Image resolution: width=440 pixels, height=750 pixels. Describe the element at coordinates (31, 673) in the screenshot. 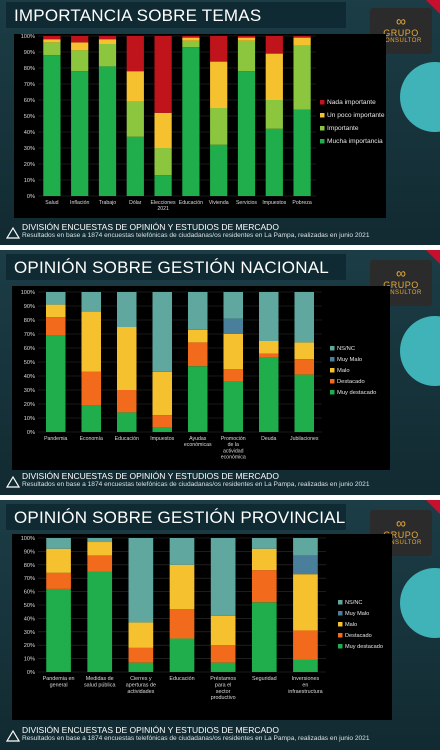

I see `y-tick-label: 0%` at that location.